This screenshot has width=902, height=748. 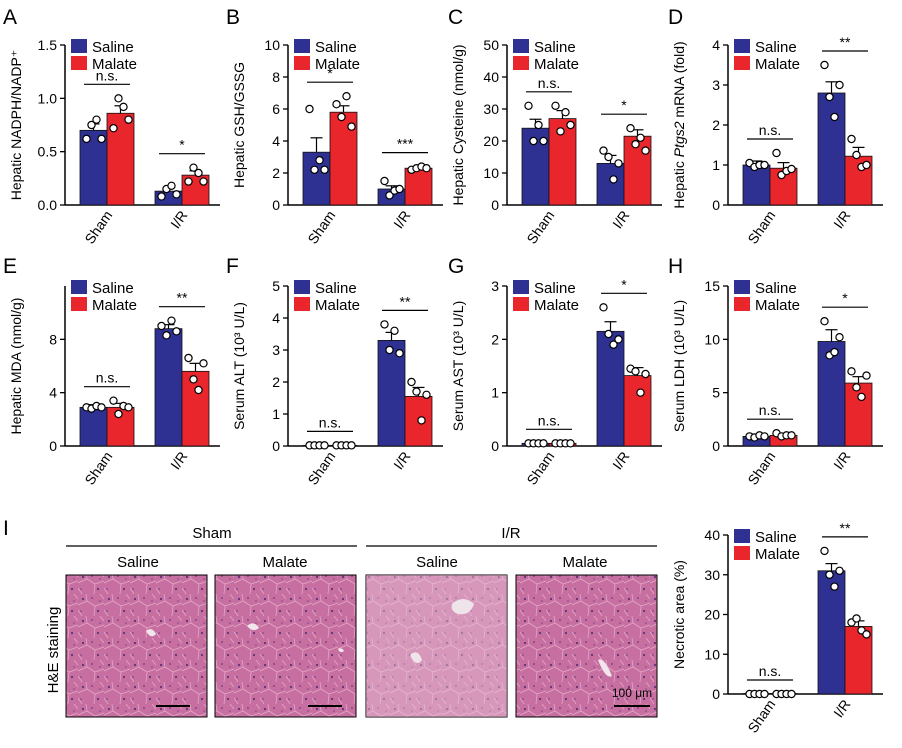 What do you see at coordinates (675, 17) in the screenshot?
I see `panel-letter-d: D` at bounding box center [675, 17].